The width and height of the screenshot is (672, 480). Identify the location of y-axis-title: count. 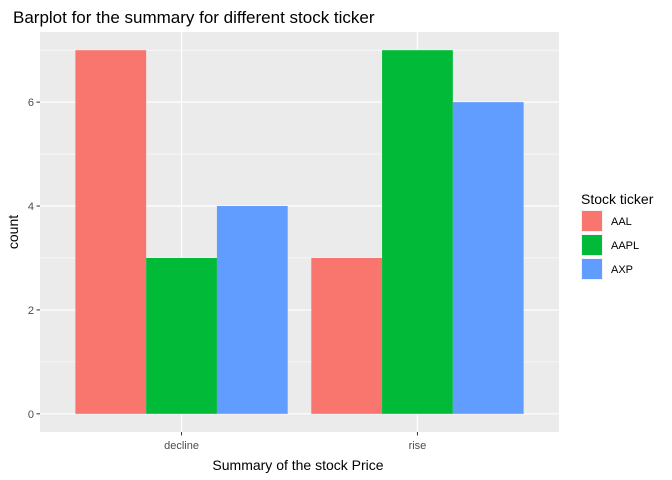
(13, 232).